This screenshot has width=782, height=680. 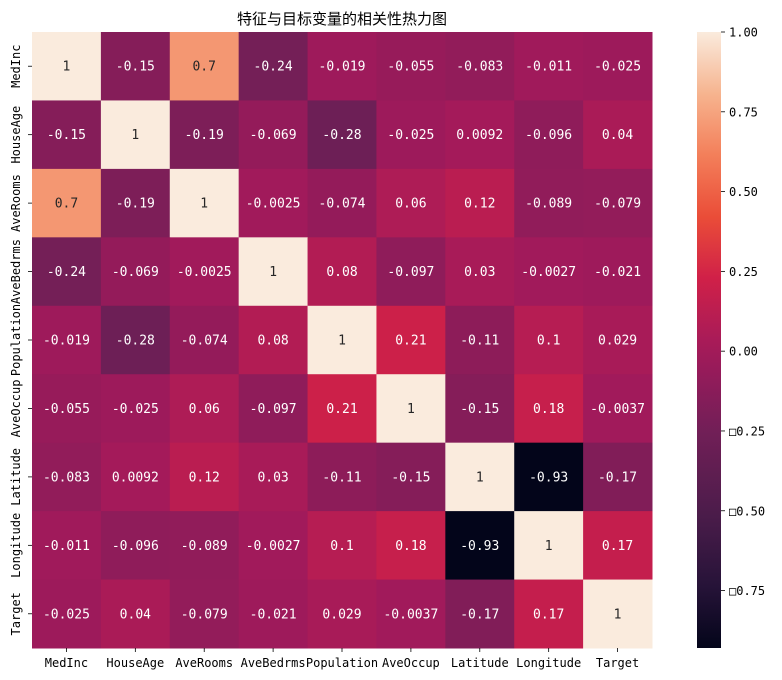 I want to click on y-tick-label: Target, so click(x=16, y=613).